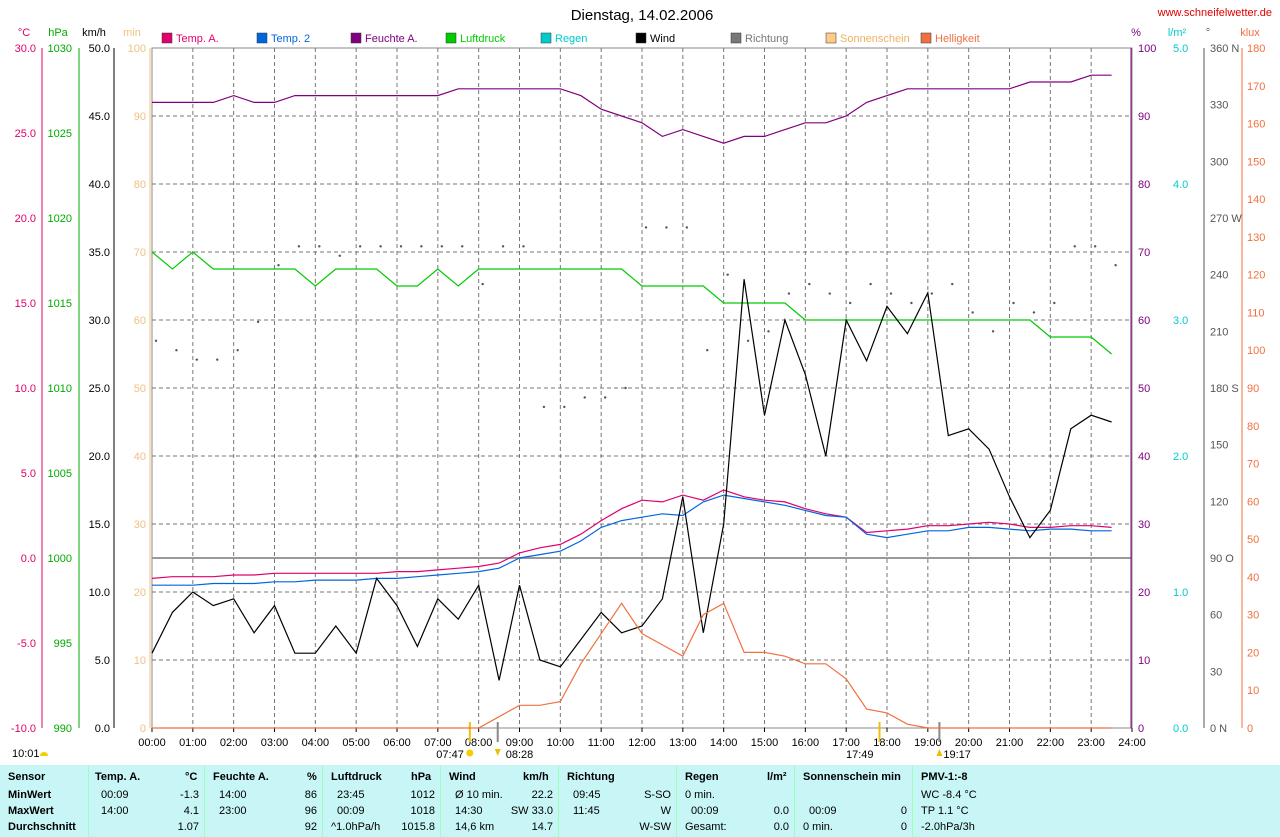 Image resolution: width=1280 pixels, height=837 pixels. Describe the element at coordinates (1253, 540) in the screenshot. I see `klux-axis-tick: 50` at that location.